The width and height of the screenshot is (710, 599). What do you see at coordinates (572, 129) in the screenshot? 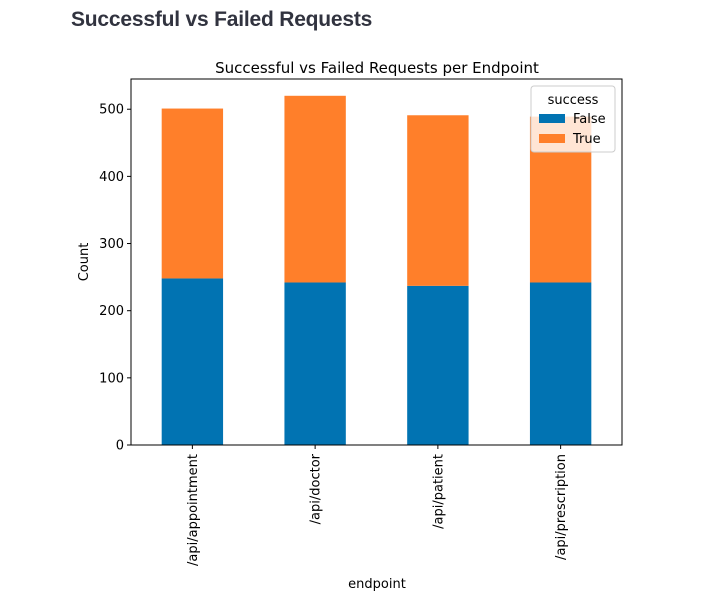
I see `legend-entries: False True` at bounding box center [572, 129].